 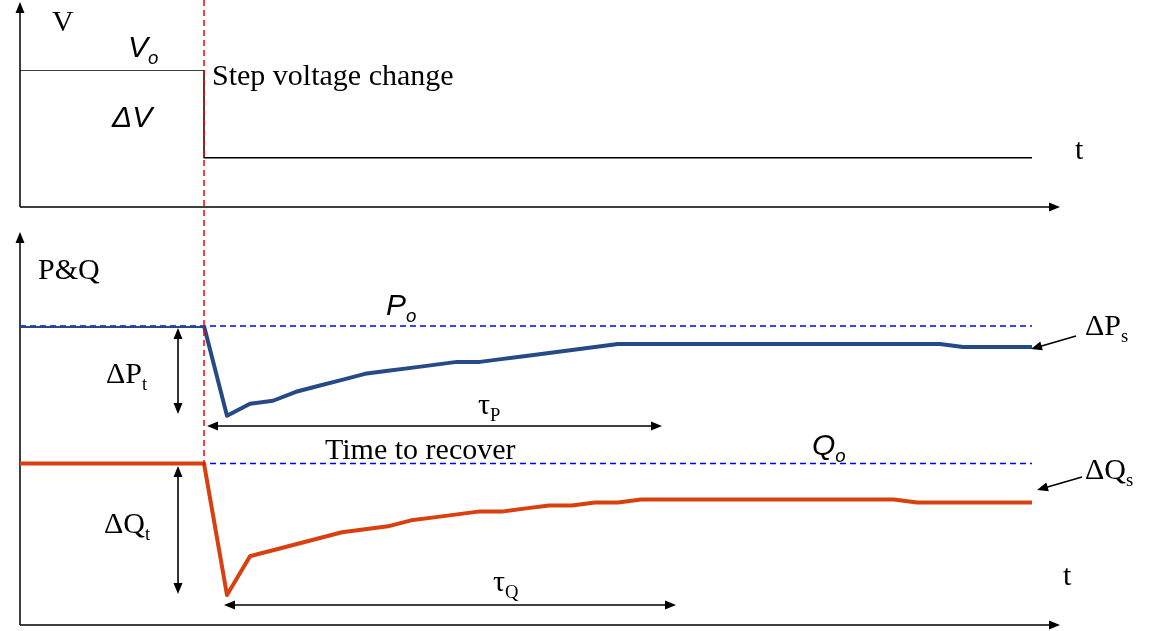 I want to click on annotation: τ$_{P}$, so click(x=489, y=406).